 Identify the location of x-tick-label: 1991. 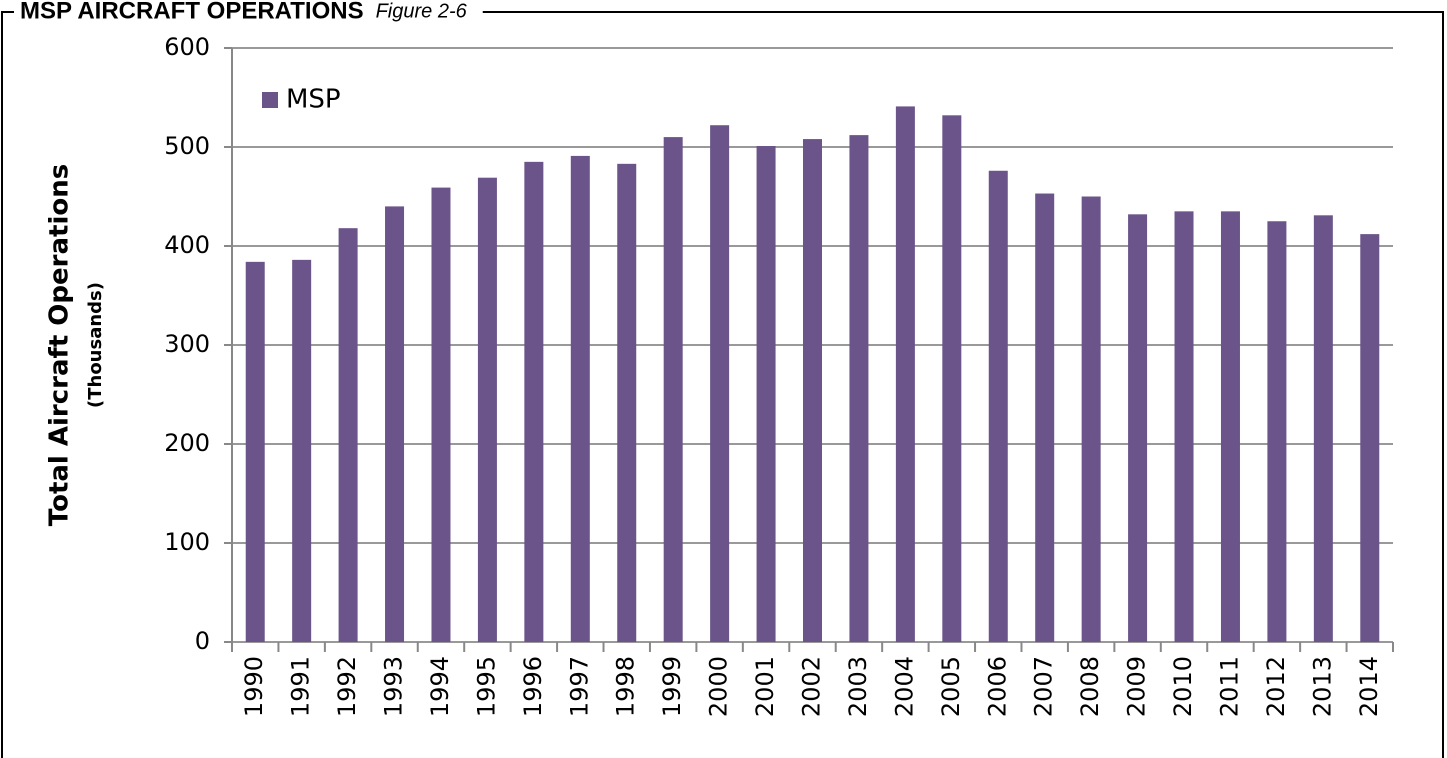
(301, 686).